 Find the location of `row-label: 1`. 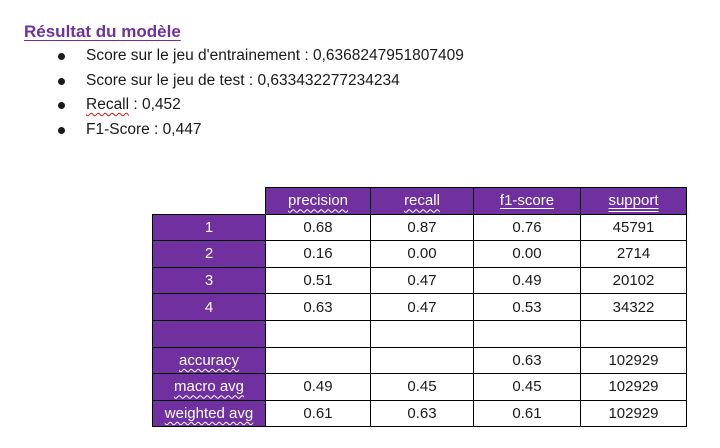

row-label: 1 is located at coordinates (209, 227).